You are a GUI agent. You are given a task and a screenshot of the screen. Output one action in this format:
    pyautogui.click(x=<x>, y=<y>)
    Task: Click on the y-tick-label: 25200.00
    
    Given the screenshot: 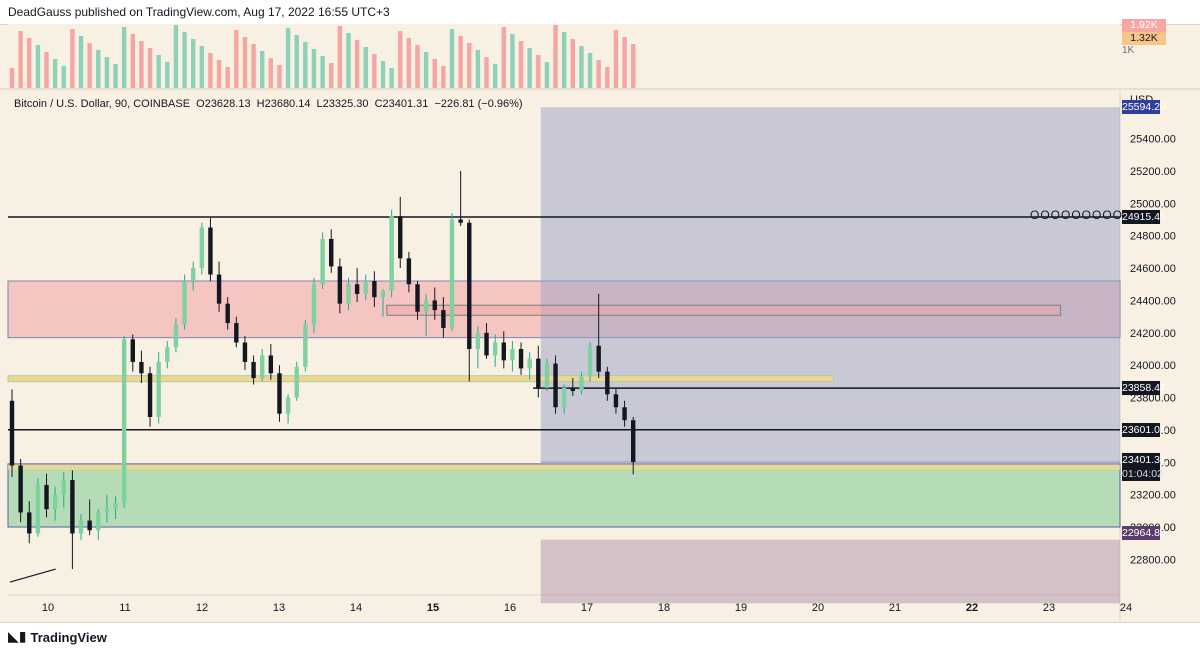 What is the action you would take?
    pyautogui.click(x=1153, y=172)
    